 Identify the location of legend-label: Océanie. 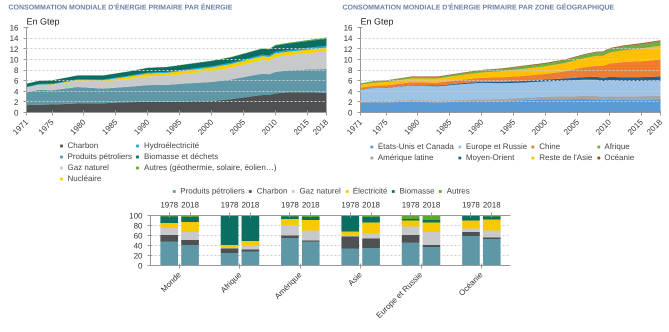
(619, 157).